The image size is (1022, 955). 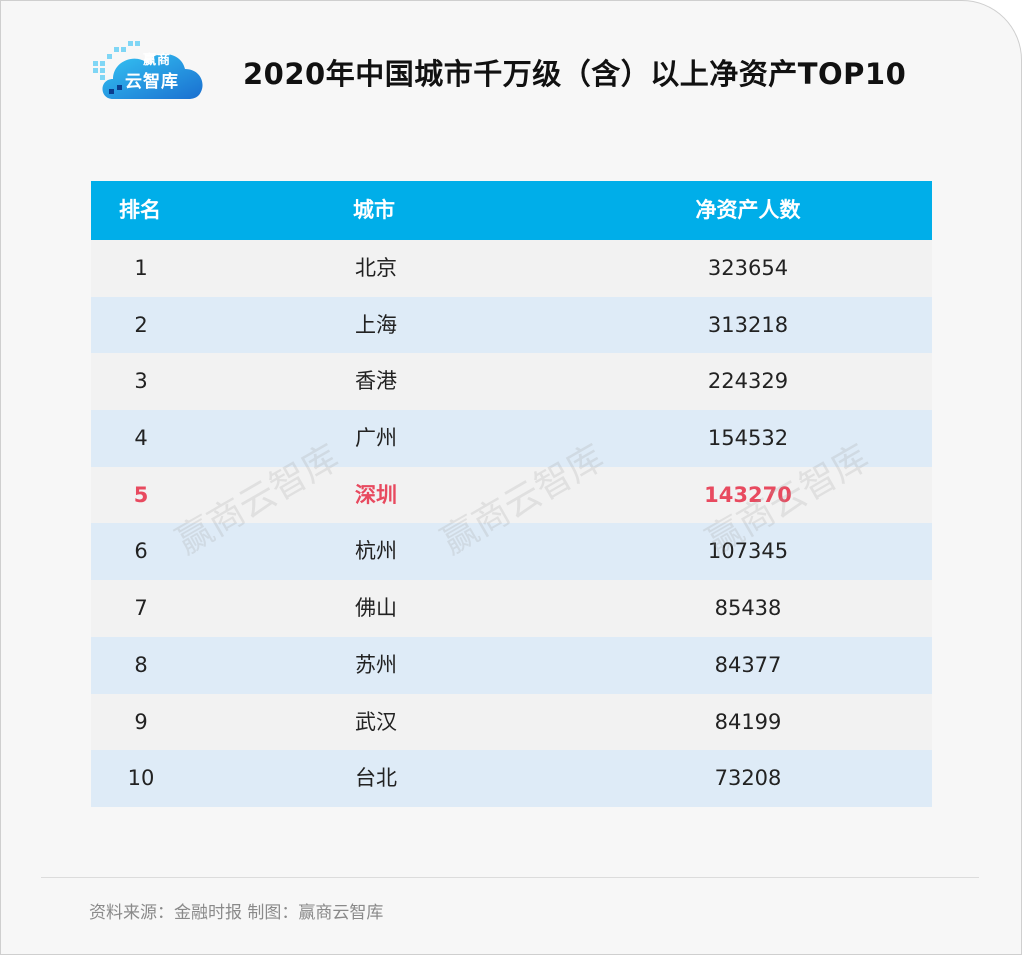 I want to click on count-cell: 84199, so click(x=748, y=721).